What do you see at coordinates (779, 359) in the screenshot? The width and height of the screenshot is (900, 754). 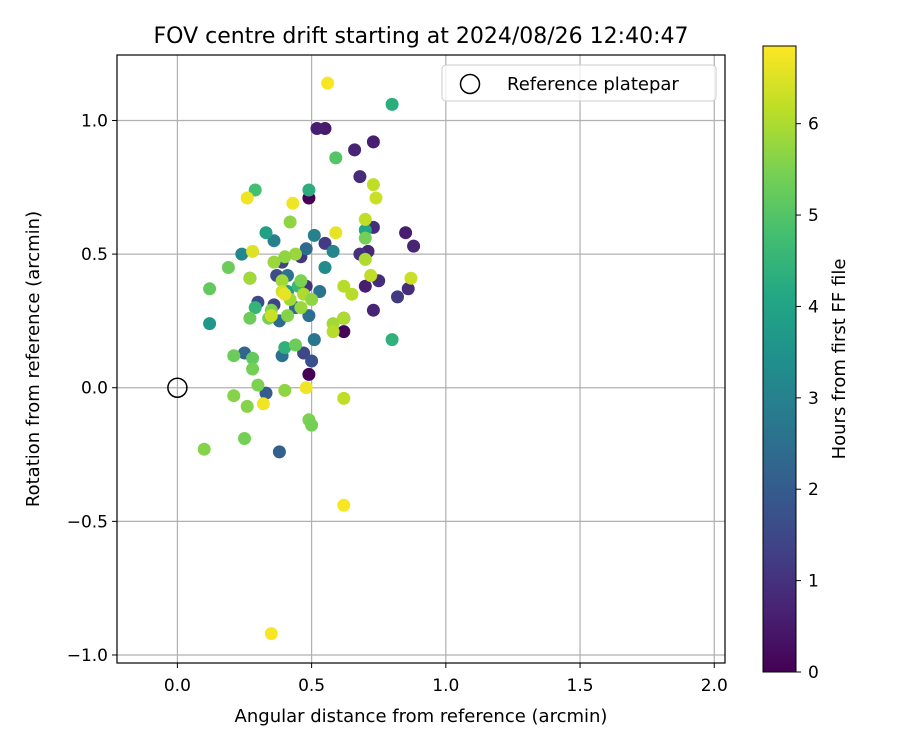 I see `colorbar` at bounding box center [779, 359].